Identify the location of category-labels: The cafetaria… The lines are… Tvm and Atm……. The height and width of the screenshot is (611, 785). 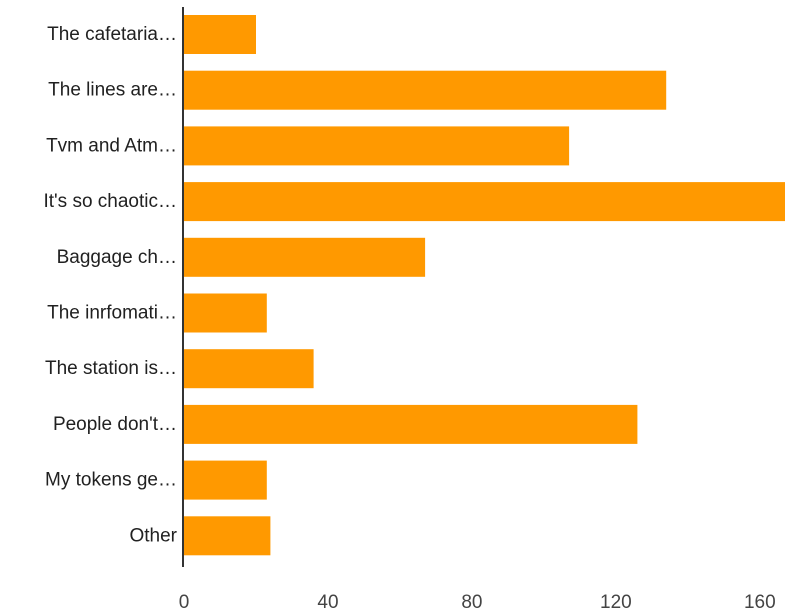
(110, 285).